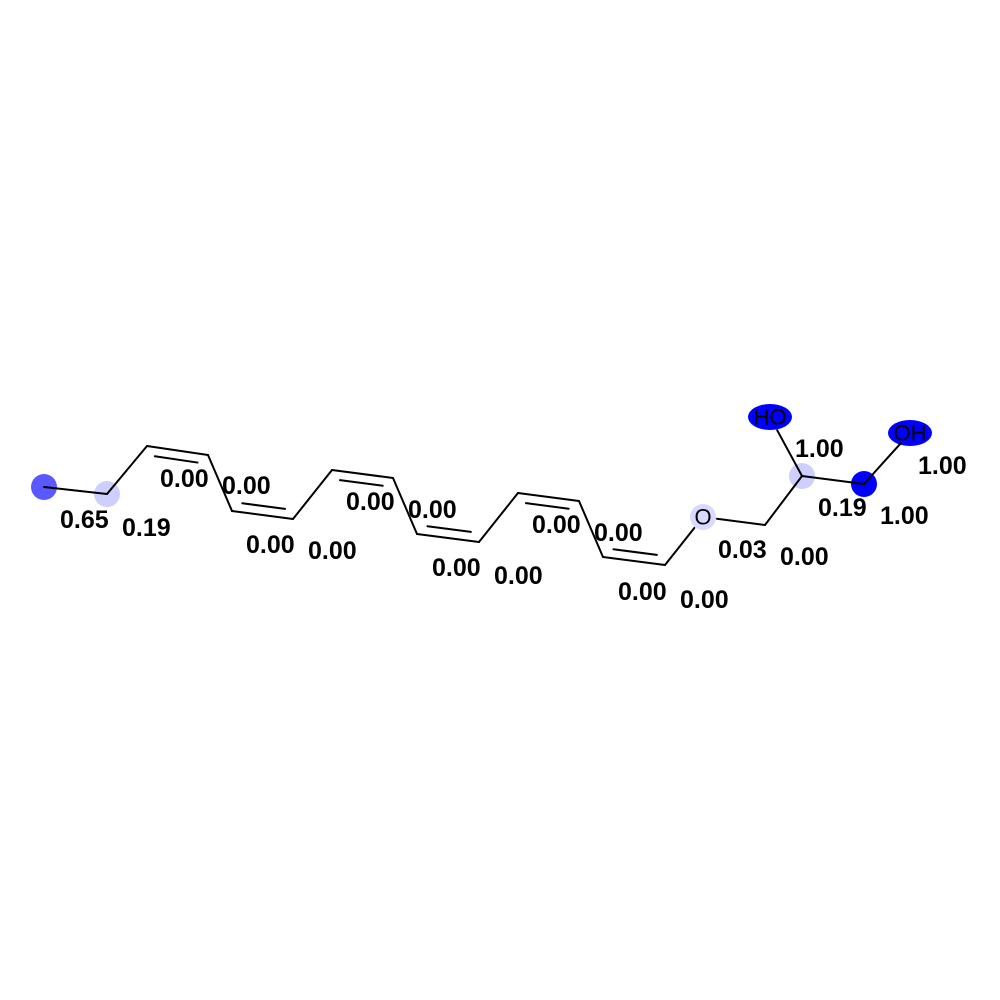  What do you see at coordinates (332, 551) in the screenshot?
I see `atom-weight-label-5: 0.00` at bounding box center [332, 551].